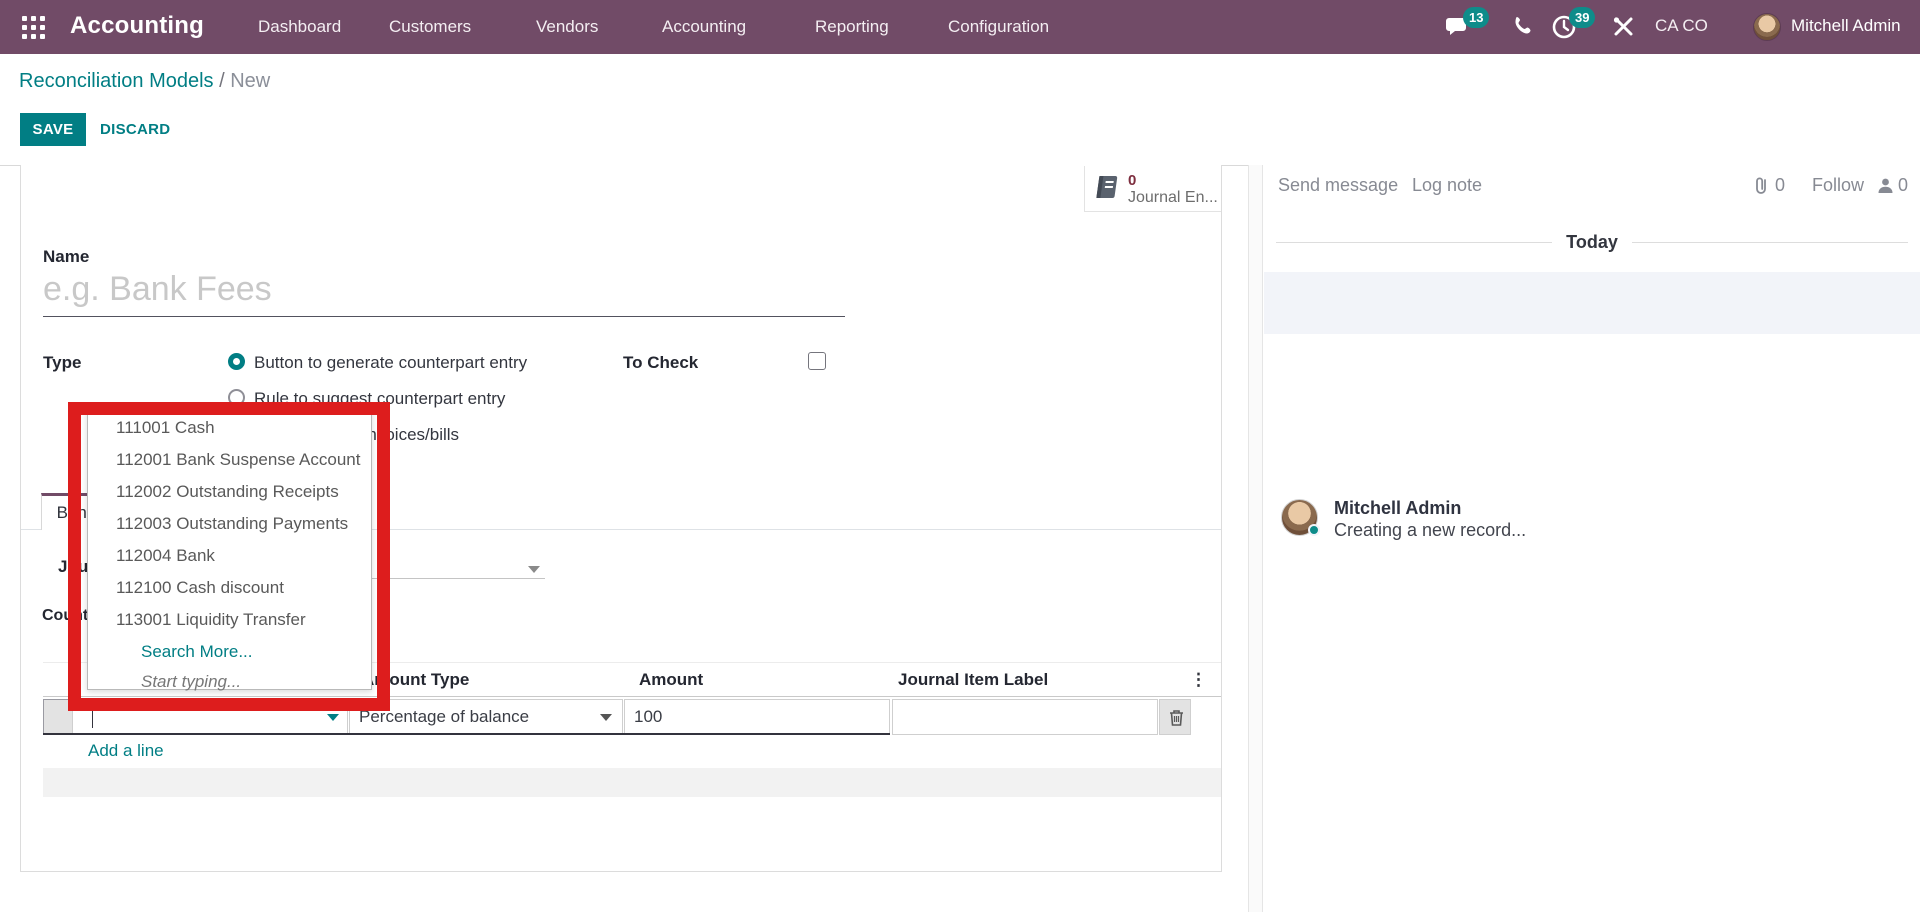 The height and width of the screenshot is (912, 1920). What do you see at coordinates (137, 25) in the screenshot?
I see `app-title: Accounting` at bounding box center [137, 25].